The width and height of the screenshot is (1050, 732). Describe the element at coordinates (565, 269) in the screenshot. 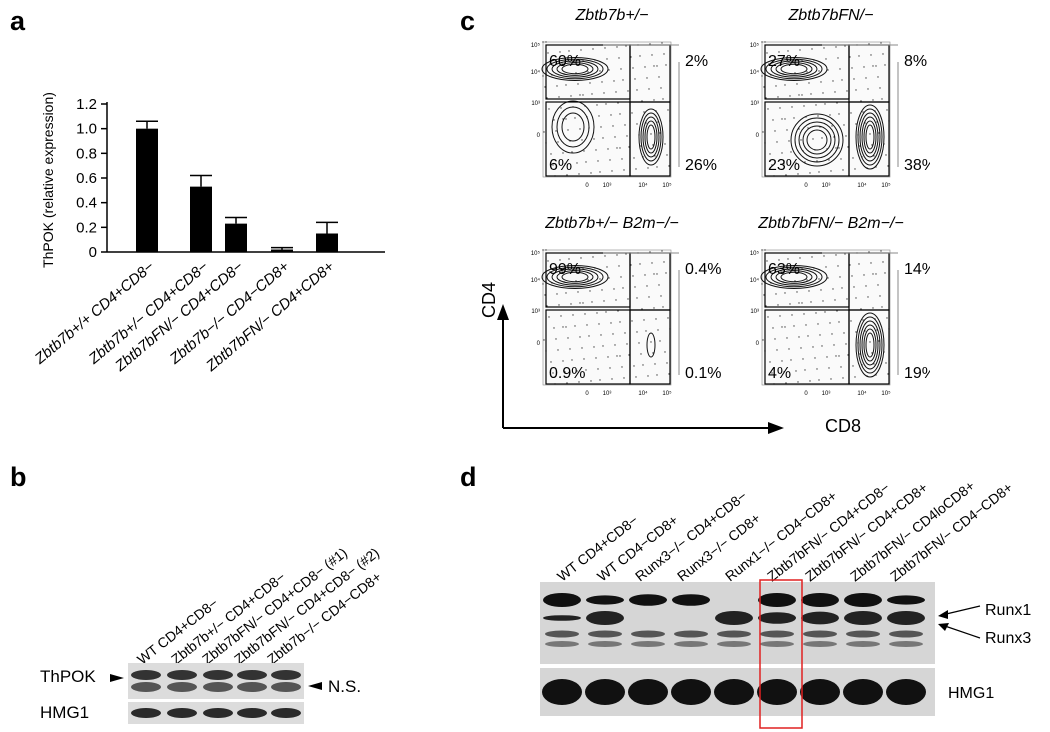

I see `pct-tl: 99%` at that location.